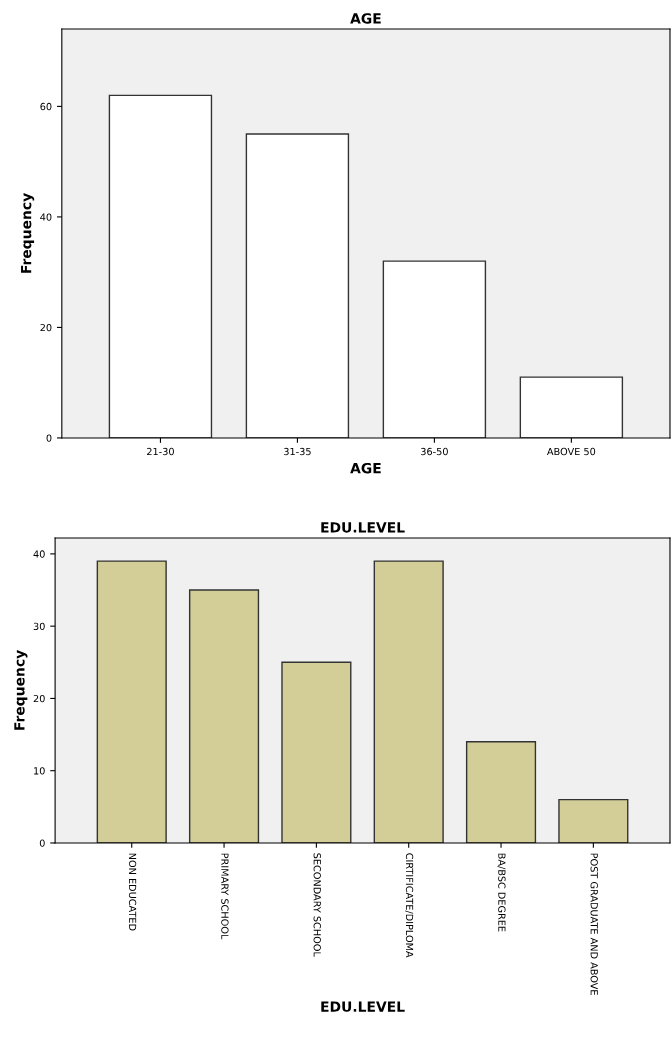  I want to click on y-tick-label: 30, so click(39, 626).